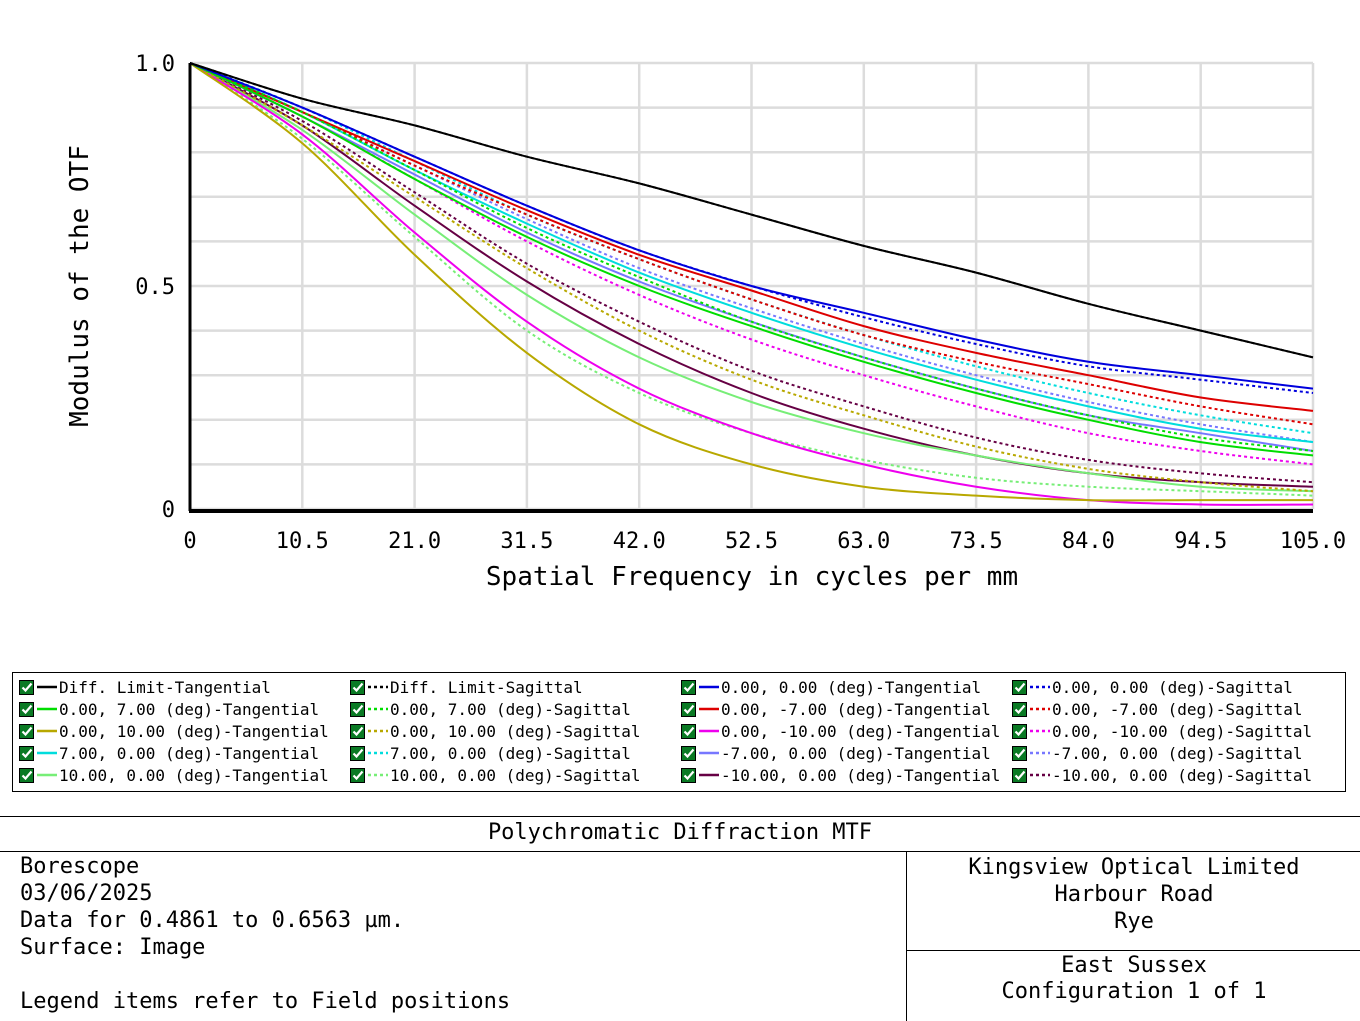  Describe the element at coordinates (212, 920) in the screenshot. I see `wavelength-range: Data for 0.4861 to 0.6563 µm.` at that location.